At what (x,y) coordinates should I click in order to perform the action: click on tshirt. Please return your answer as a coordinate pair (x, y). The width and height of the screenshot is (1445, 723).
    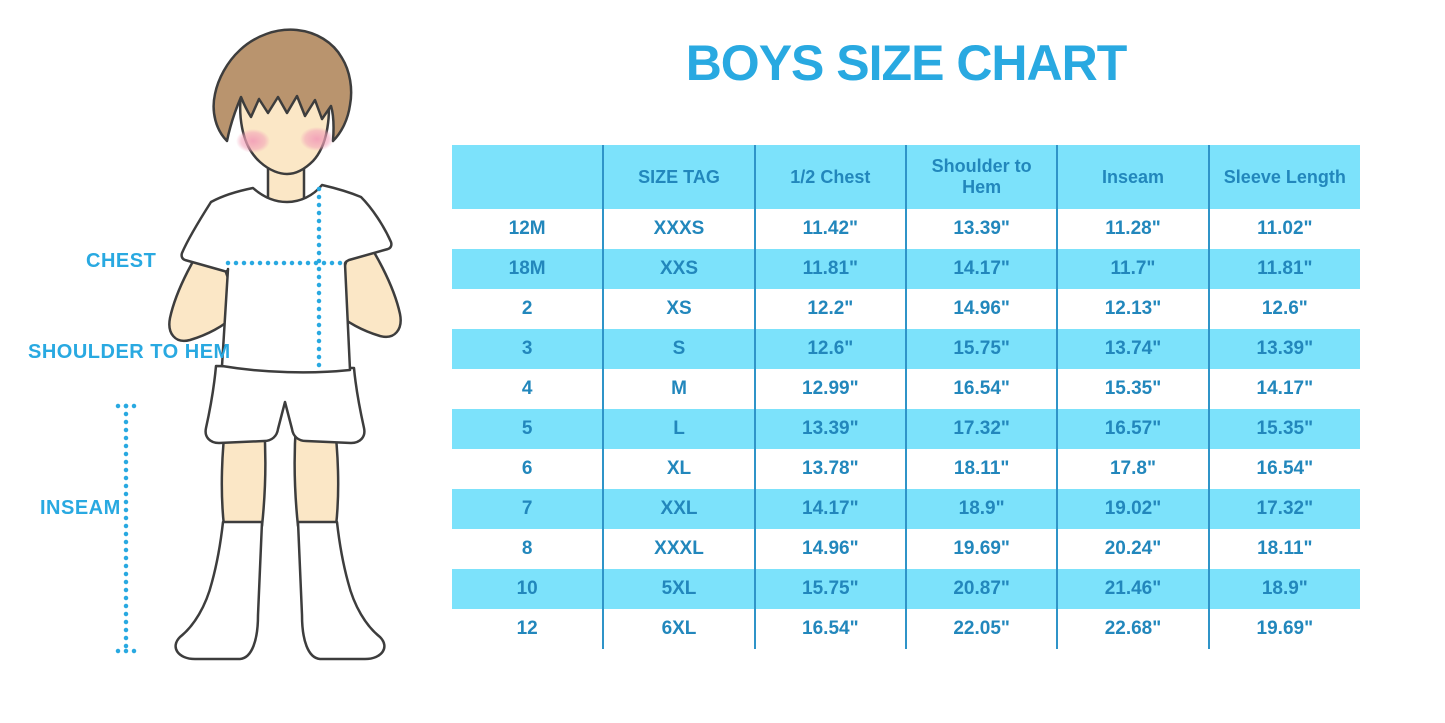
    Looking at the image, I should click on (286, 278).